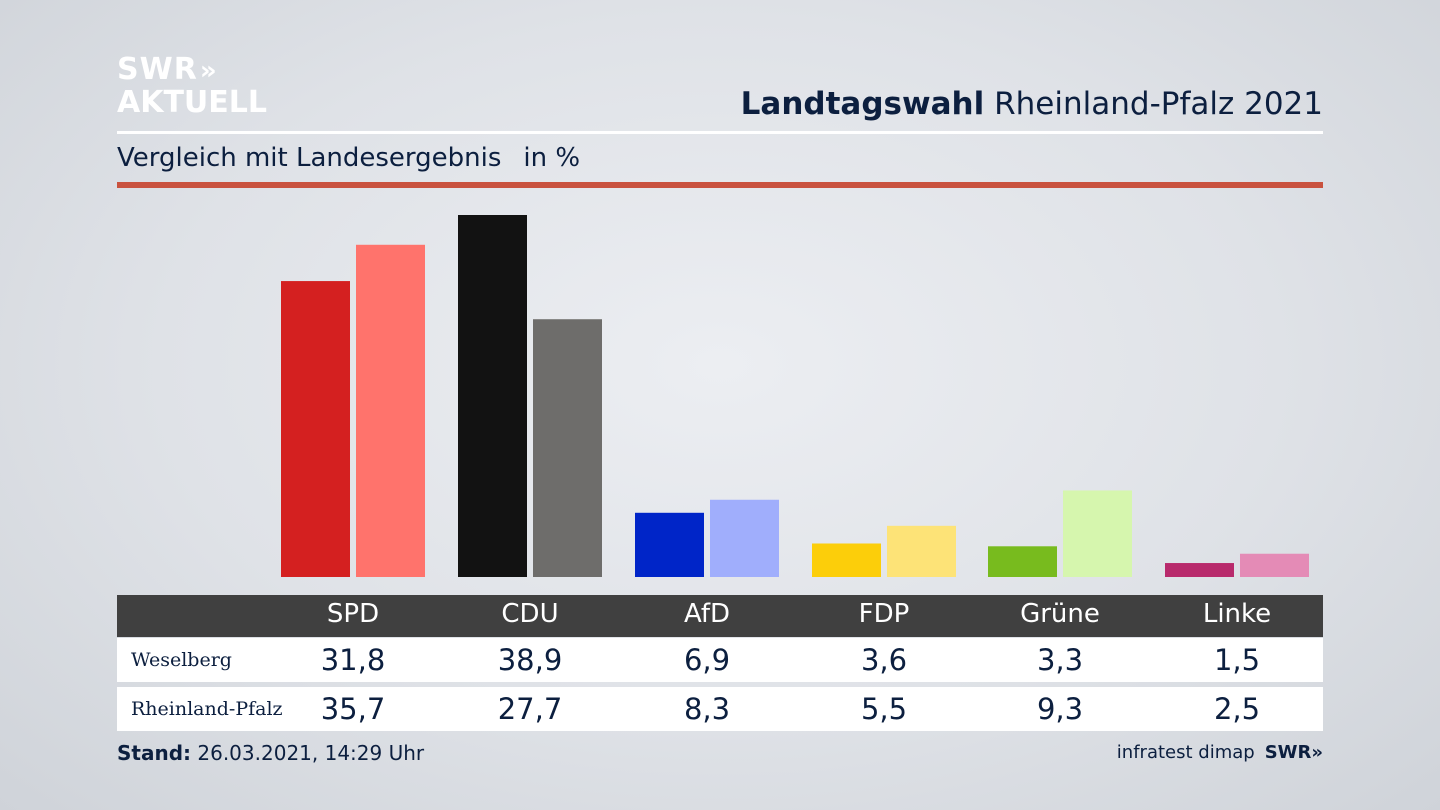 This screenshot has width=1440, height=810. I want to click on source-credit: infratest dimap SWR», so click(1220, 752).